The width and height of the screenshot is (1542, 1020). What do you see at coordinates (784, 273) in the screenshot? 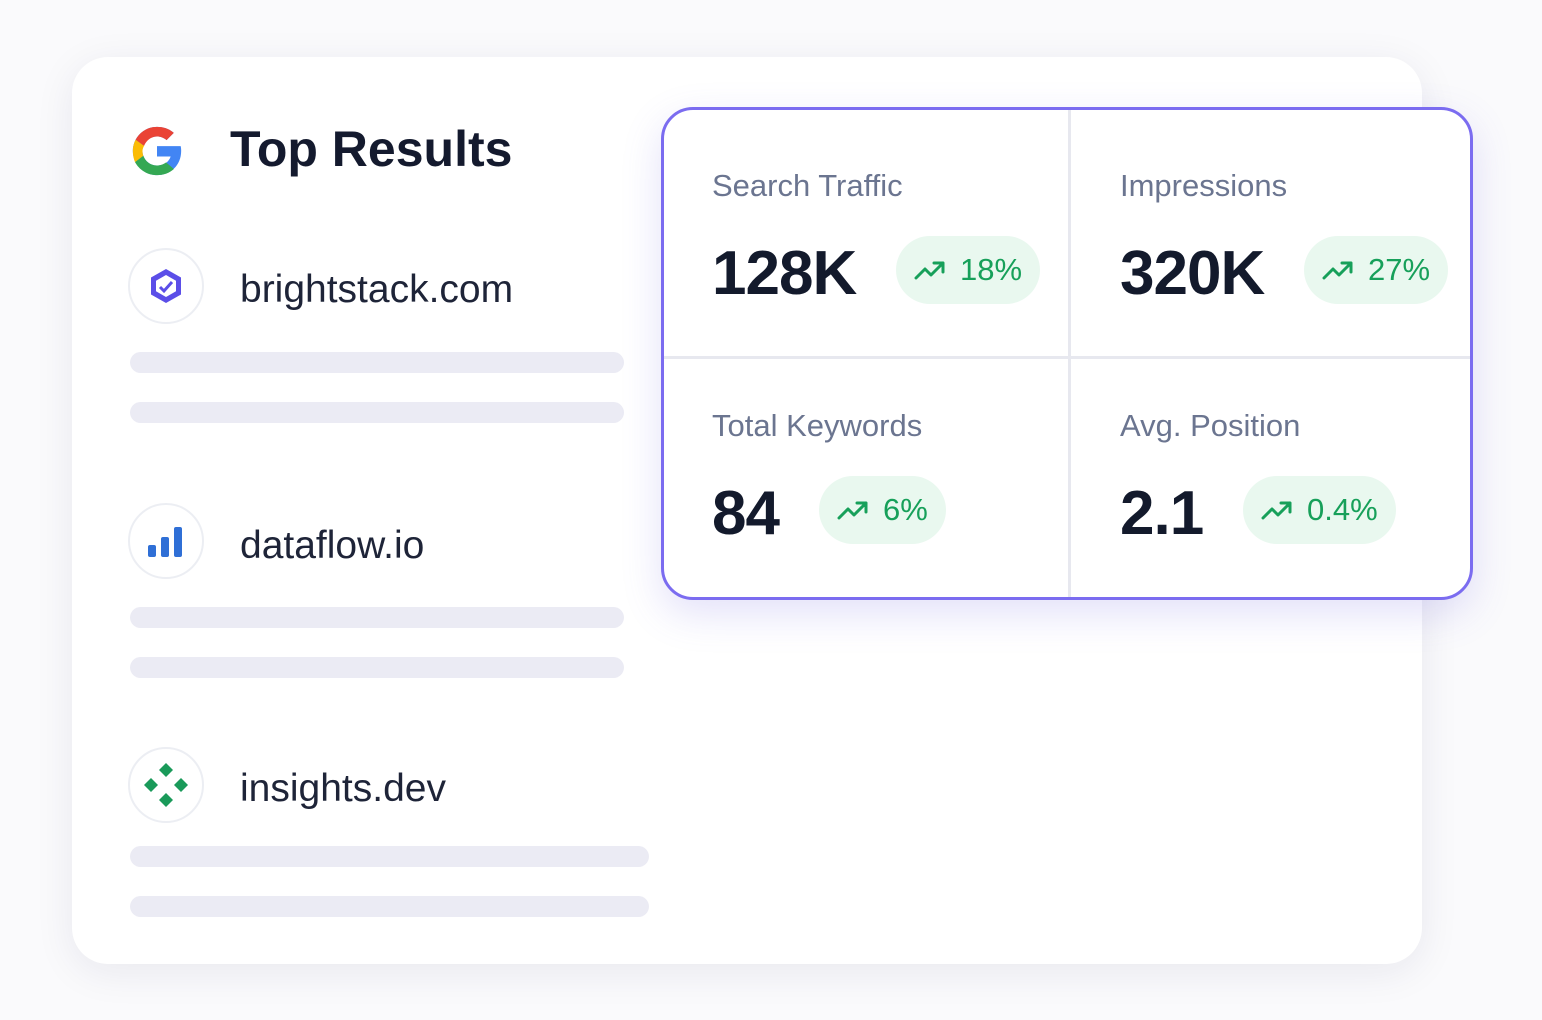
I see `metric-value: 128K` at bounding box center [784, 273].